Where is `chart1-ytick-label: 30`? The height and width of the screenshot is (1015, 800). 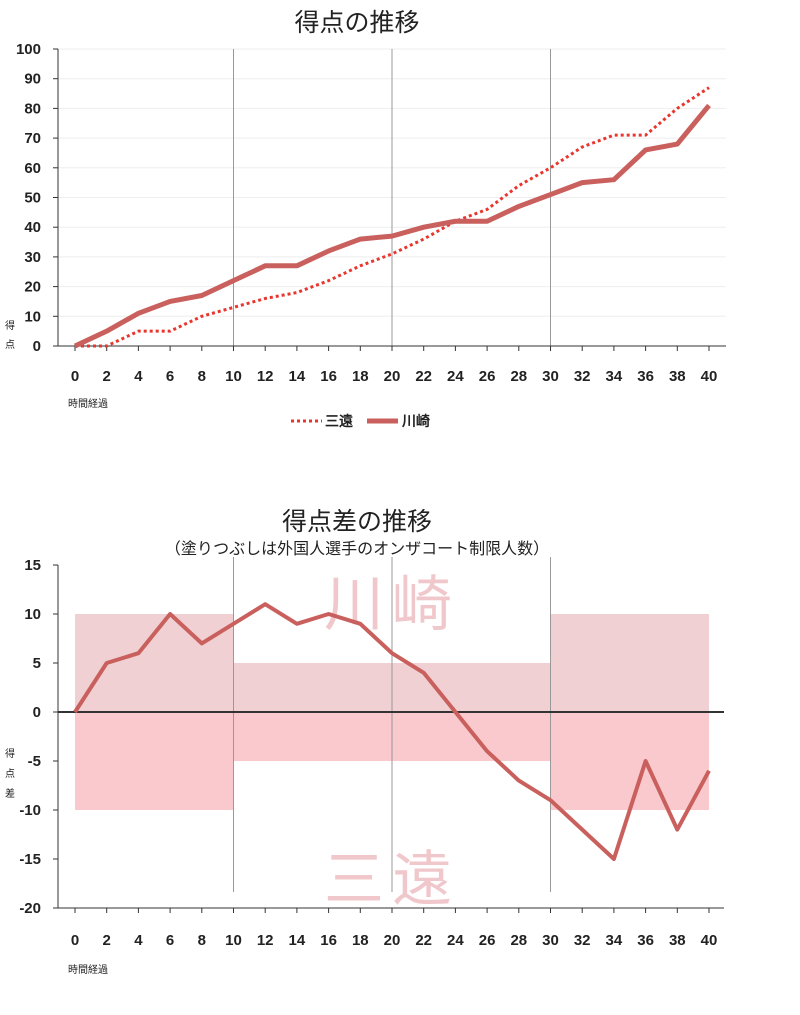
chart1-ytick-label: 30 is located at coordinates (32, 257).